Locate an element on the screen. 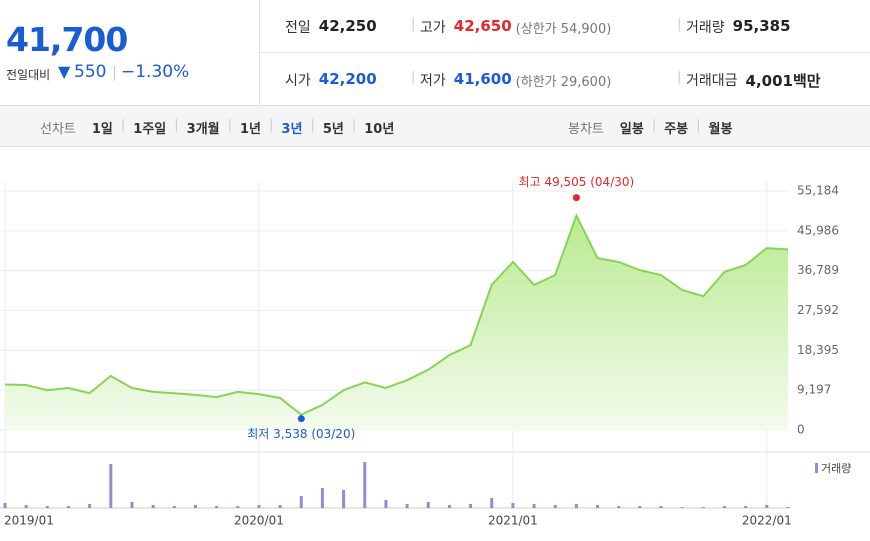 Image resolution: width=870 pixels, height=541 pixels. y-tick-label: 18,395 is located at coordinates (818, 350).